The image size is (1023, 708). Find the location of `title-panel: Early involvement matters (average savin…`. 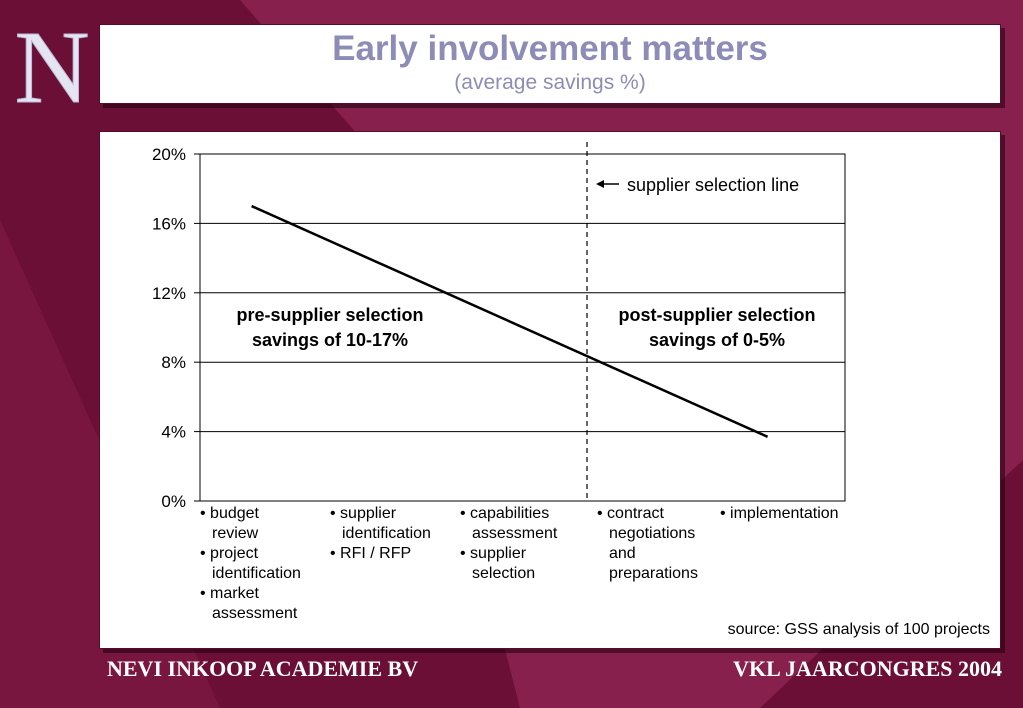

title-panel: Early involvement matters (average savin… is located at coordinates (550, 64).